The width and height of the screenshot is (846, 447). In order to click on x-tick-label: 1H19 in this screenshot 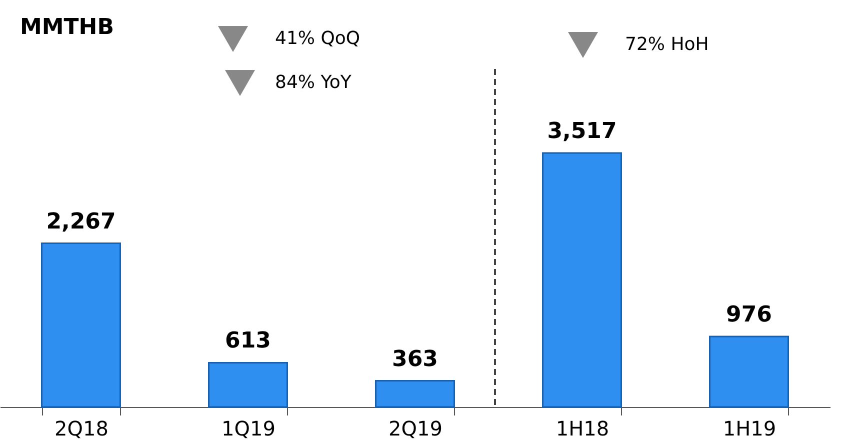, I will do `click(749, 428)`.